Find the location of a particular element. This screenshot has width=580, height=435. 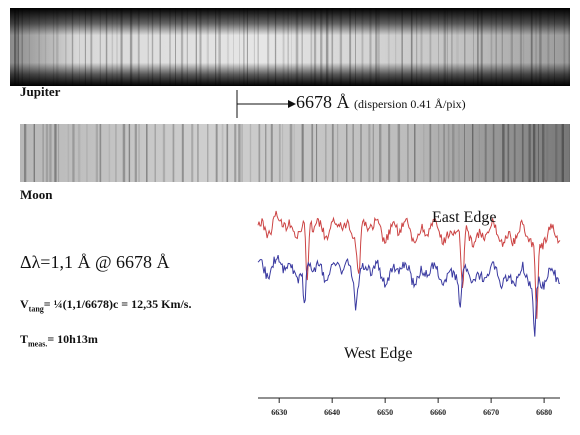

spectrum-band is located at coordinates (295, 153).